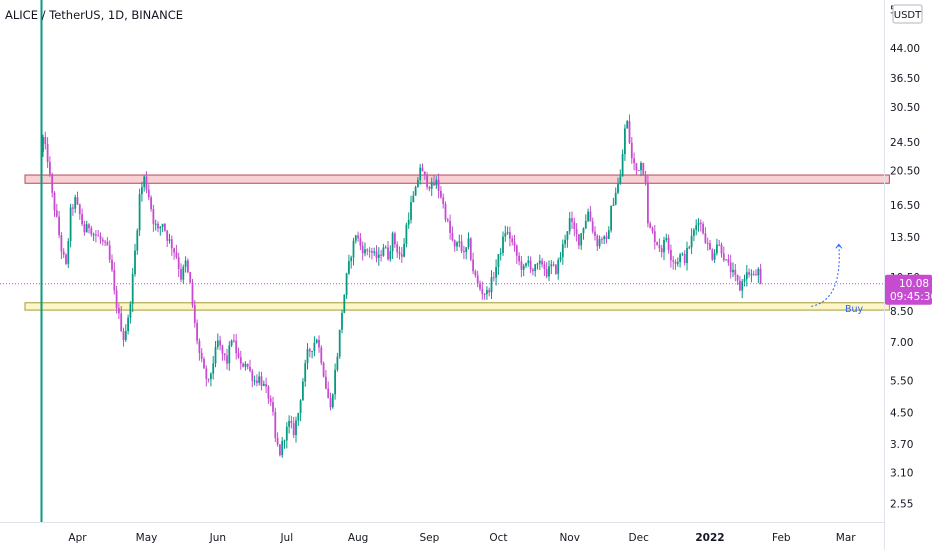  I want to click on resistance-zone, so click(457, 179).